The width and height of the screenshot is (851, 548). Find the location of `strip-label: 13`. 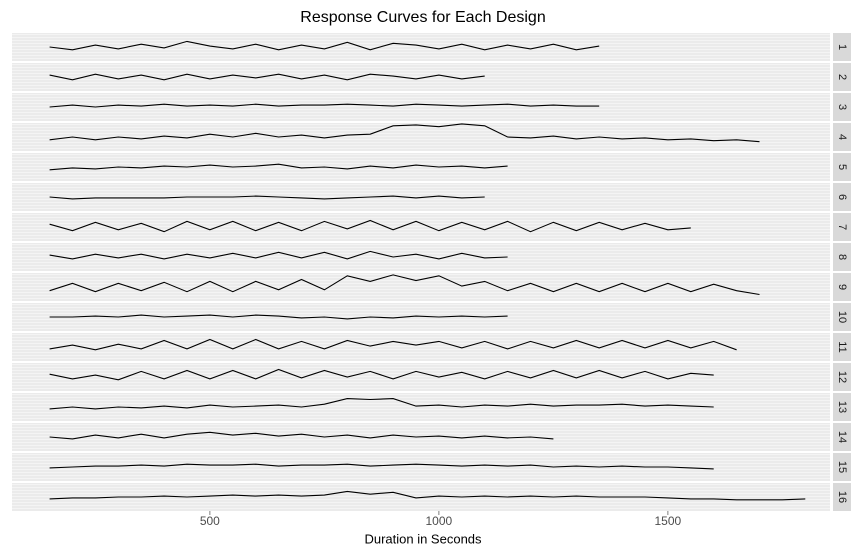

strip-label: 13 is located at coordinates (842, 407).